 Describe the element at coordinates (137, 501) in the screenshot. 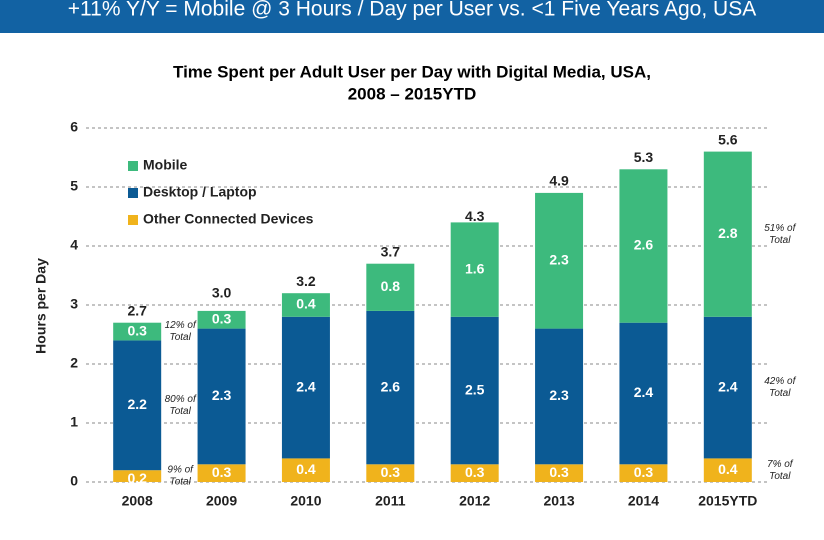

I see `x-tick-label: 2008` at that location.